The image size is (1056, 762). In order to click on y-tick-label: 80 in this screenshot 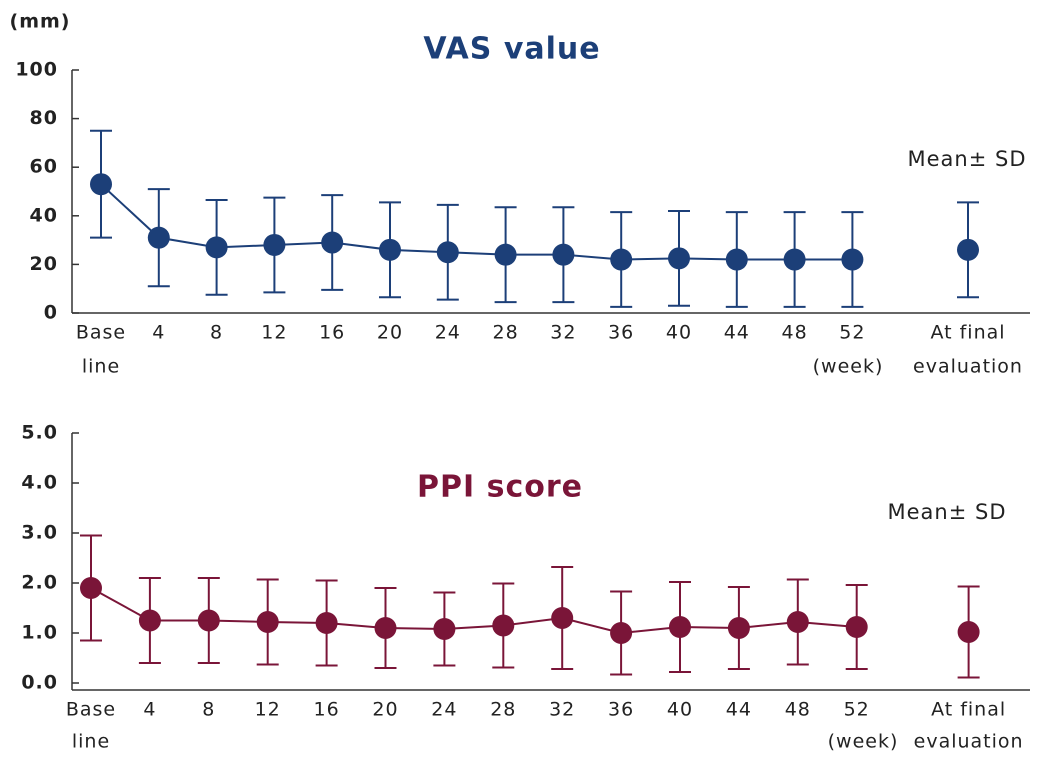, I will do `click(44, 118)`.